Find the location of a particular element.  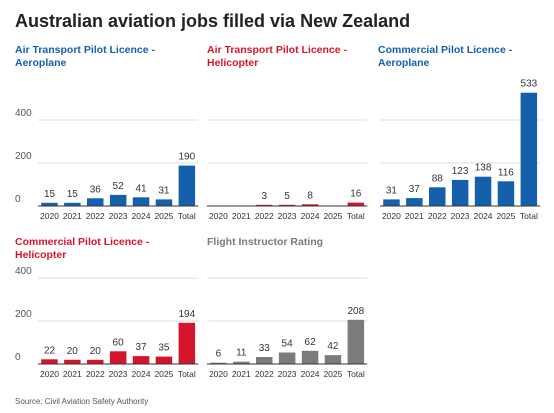

data-label: 123 is located at coordinates (460, 171).